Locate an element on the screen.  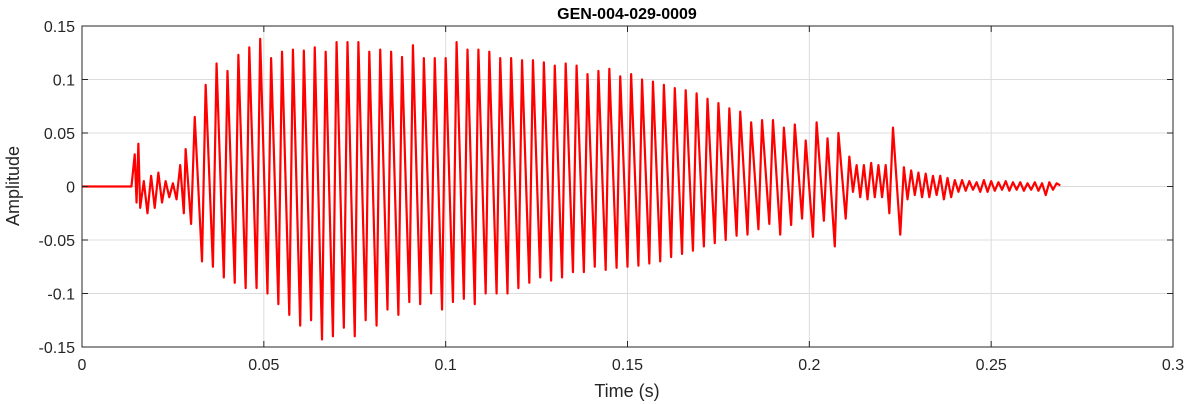
x-tick-labels: 0 0.05 0.1 0.15 0.2 0.25 0.3 is located at coordinates (631, 365).